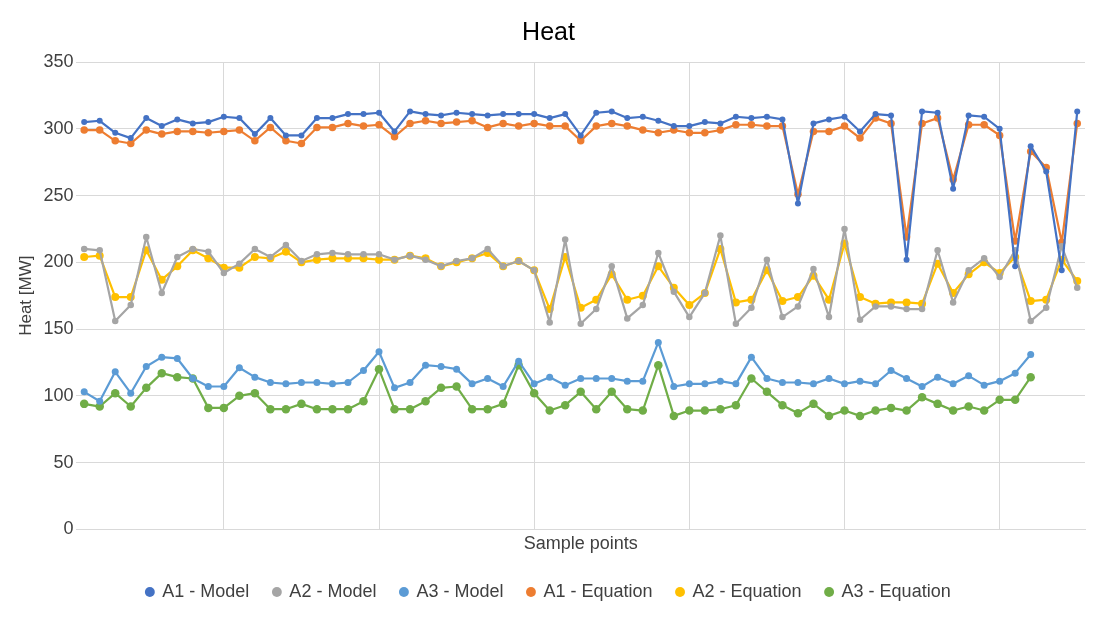 Image resolution: width=1113 pixels, height=623 pixels. I want to click on legend-label: A2 - Model, so click(333, 590).